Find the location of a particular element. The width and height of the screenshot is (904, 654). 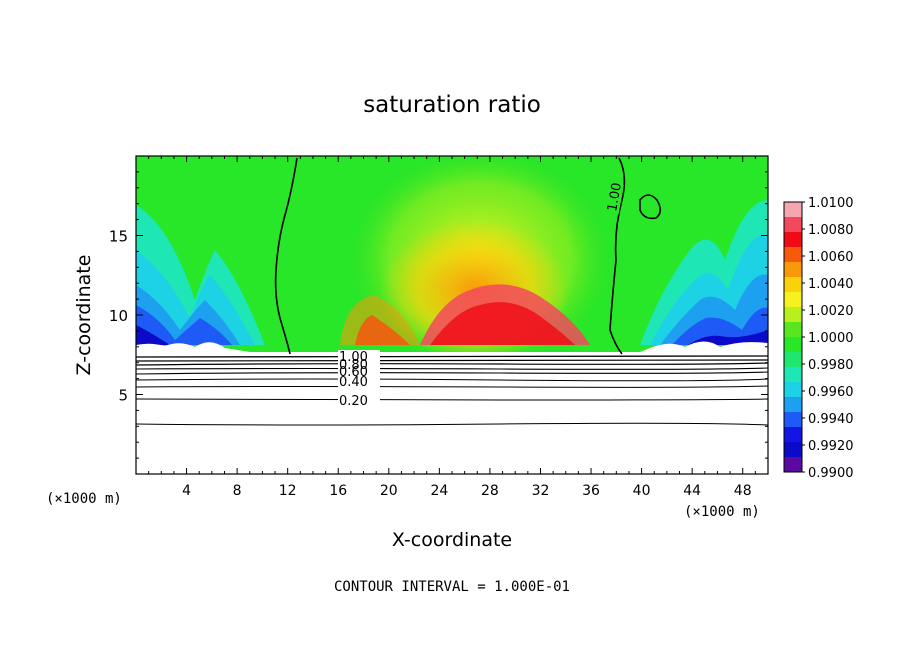

contour-label-1-00-upper: 1.00 is located at coordinates (615, 197).